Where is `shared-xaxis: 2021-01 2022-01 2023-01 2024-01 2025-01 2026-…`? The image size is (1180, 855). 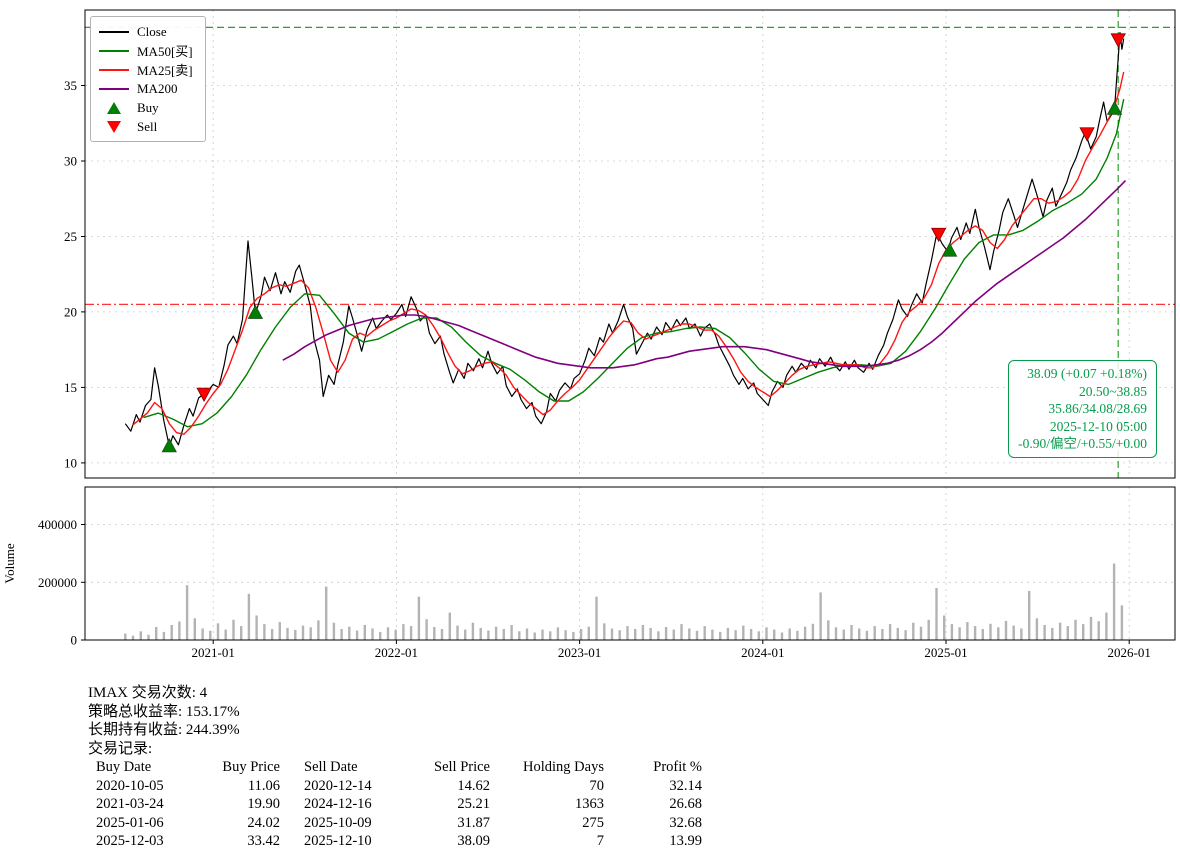 shared-xaxis: 2021-01 2022-01 2023-01 2024-01 2025-01 2026-… is located at coordinates (671, 650).